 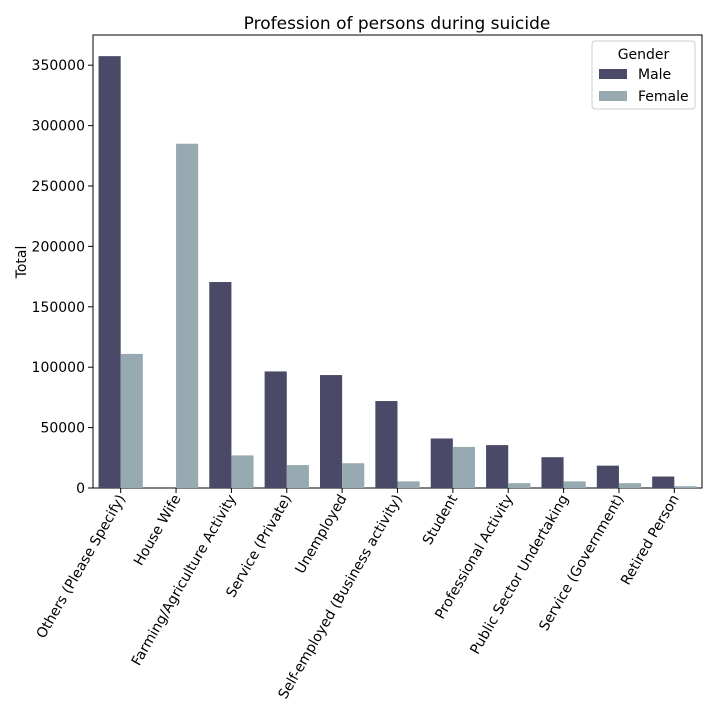 I want to click on x-tick-label: House Wife, so click(x=158, y=530).